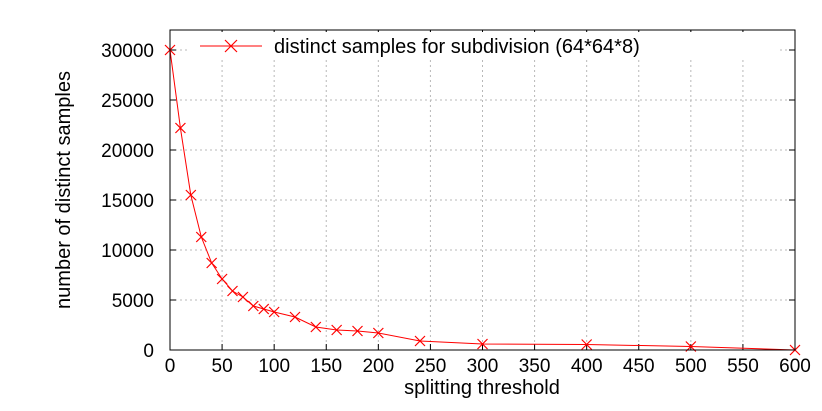 The height and width of the screenshot is (411, 822). Describe the element at coordinates (691, 366) in the screenshot. I see `x-tick-label: 500` at that location.